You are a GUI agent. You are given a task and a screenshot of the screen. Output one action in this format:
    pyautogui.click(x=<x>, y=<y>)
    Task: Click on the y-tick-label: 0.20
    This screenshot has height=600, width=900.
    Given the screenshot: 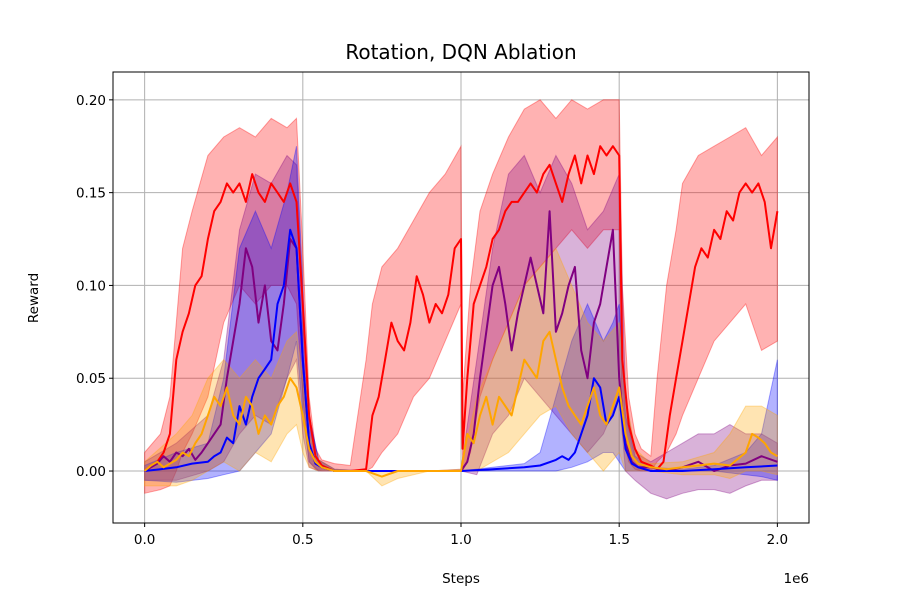 What is the action you would take?
    pyautogui.click(x=91, y=101)
    